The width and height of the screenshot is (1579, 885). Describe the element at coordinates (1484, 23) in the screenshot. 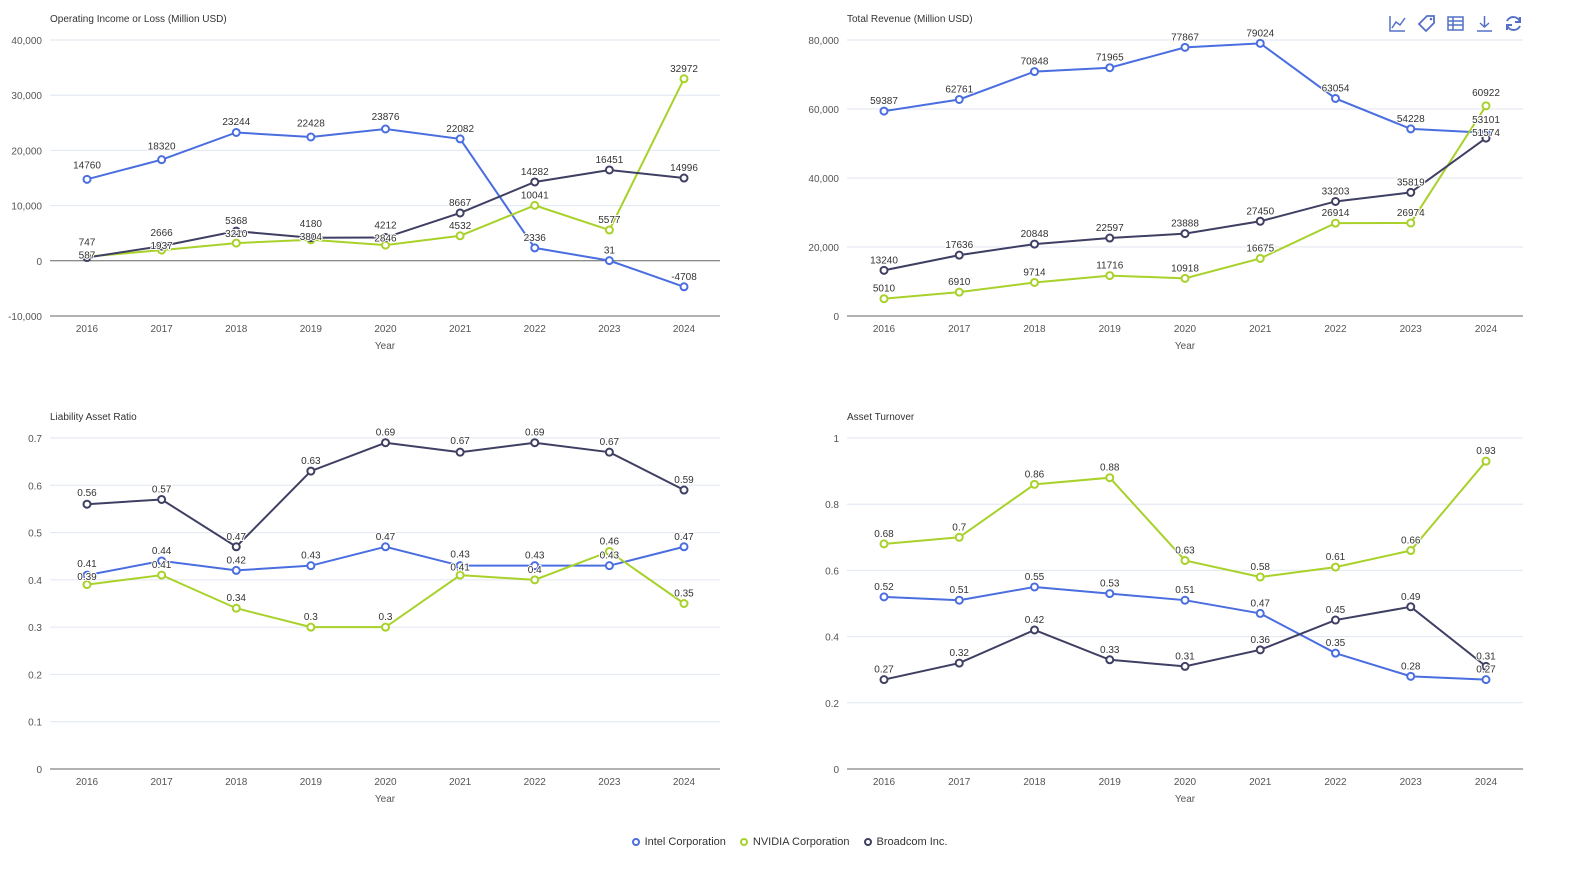

I see `download-icon` at that location.